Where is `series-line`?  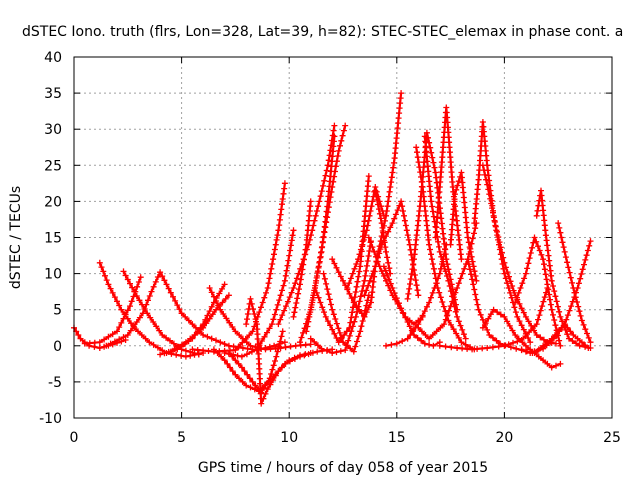
series-line is located at coordinates (259, 294).